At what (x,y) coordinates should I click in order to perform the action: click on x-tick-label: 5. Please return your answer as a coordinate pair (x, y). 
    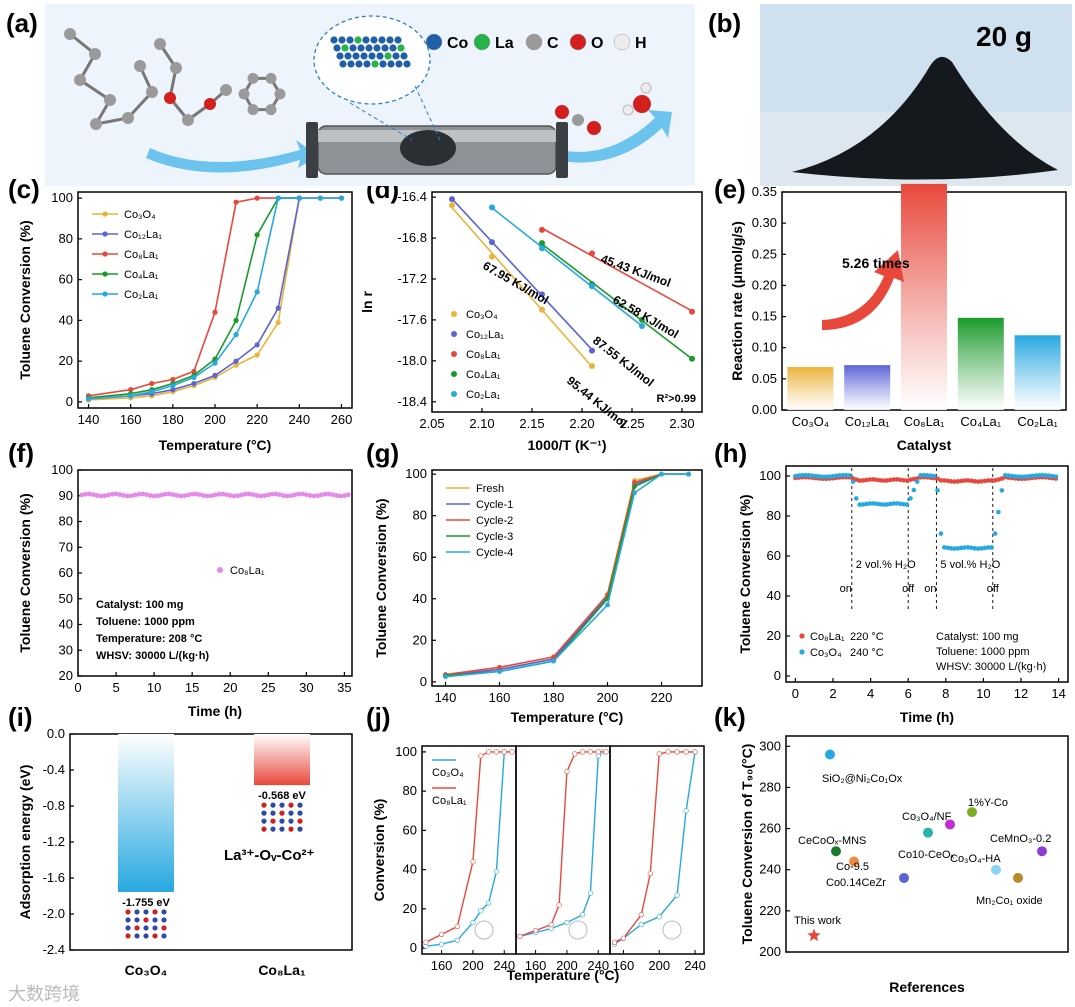
    Looking at the image, I should click on (115, 687).